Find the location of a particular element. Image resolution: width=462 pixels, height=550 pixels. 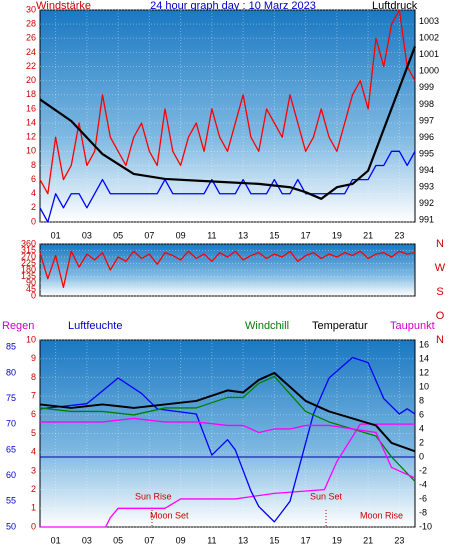

y-tick-label: 999 is located at coordinates (426, 87).